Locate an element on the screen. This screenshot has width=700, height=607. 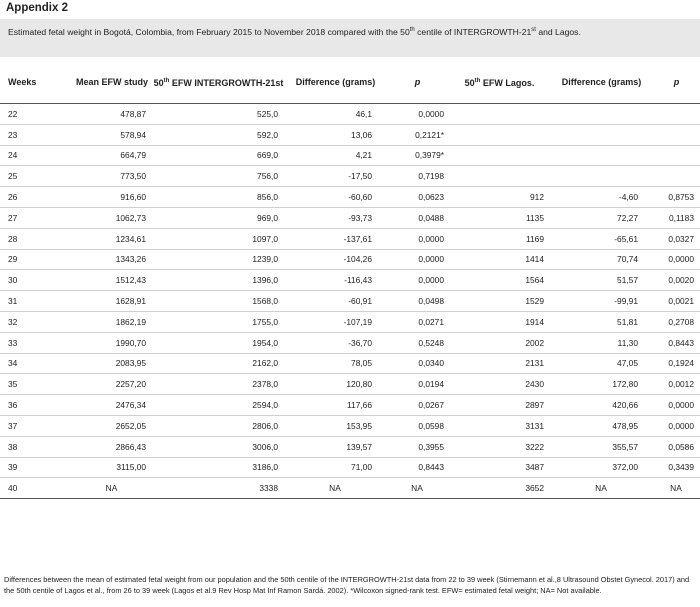
cell-efw-lagos: 1914 is located at coordinates (499, 322).